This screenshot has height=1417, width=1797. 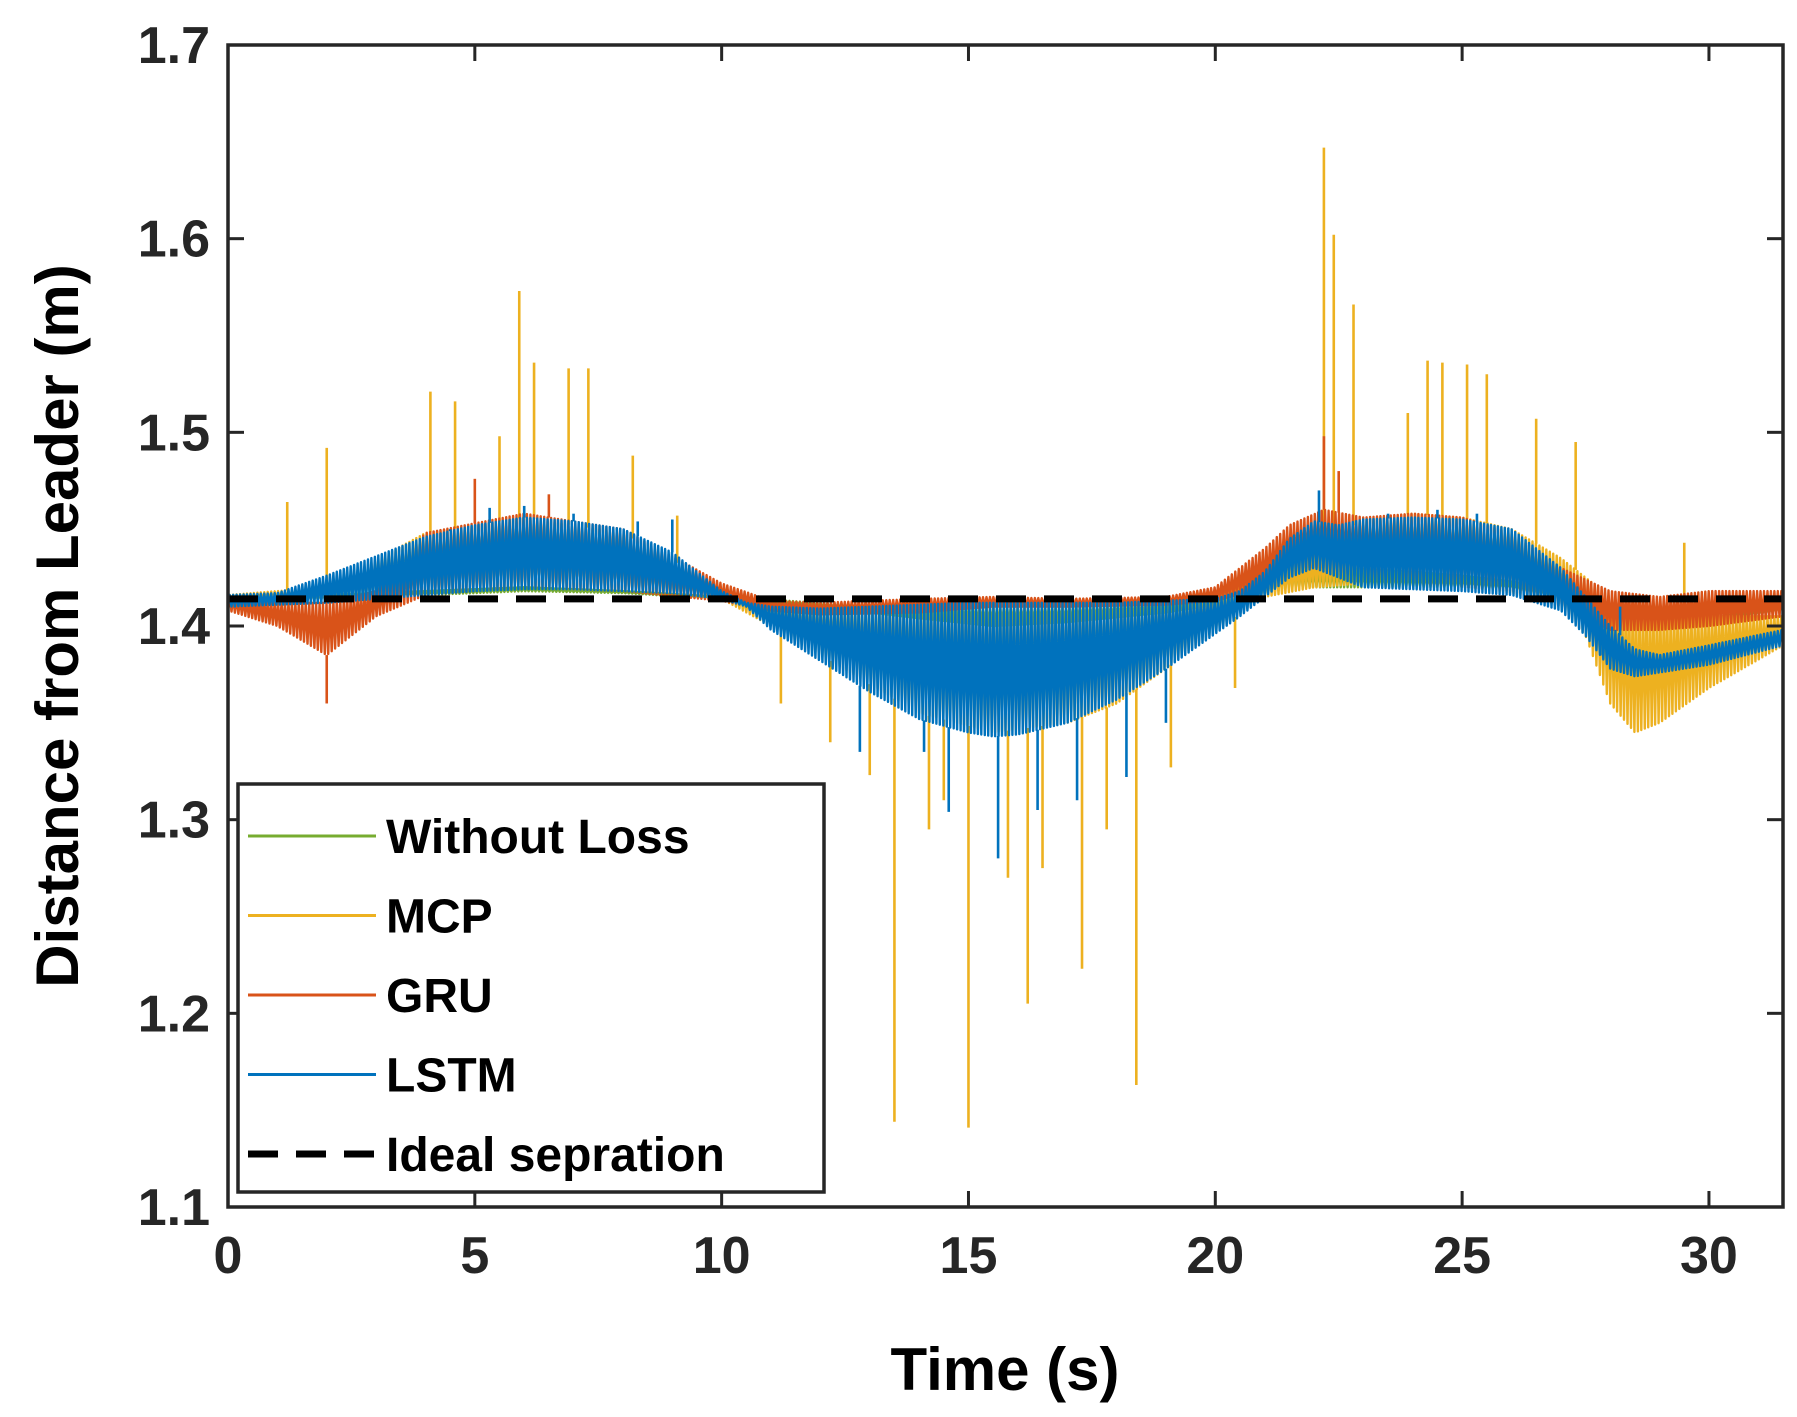 What do you see at coordinates (1215, 1256) in the screenshot?
I see `x-tick-label: 20` at bounding box center [1215, 1256].